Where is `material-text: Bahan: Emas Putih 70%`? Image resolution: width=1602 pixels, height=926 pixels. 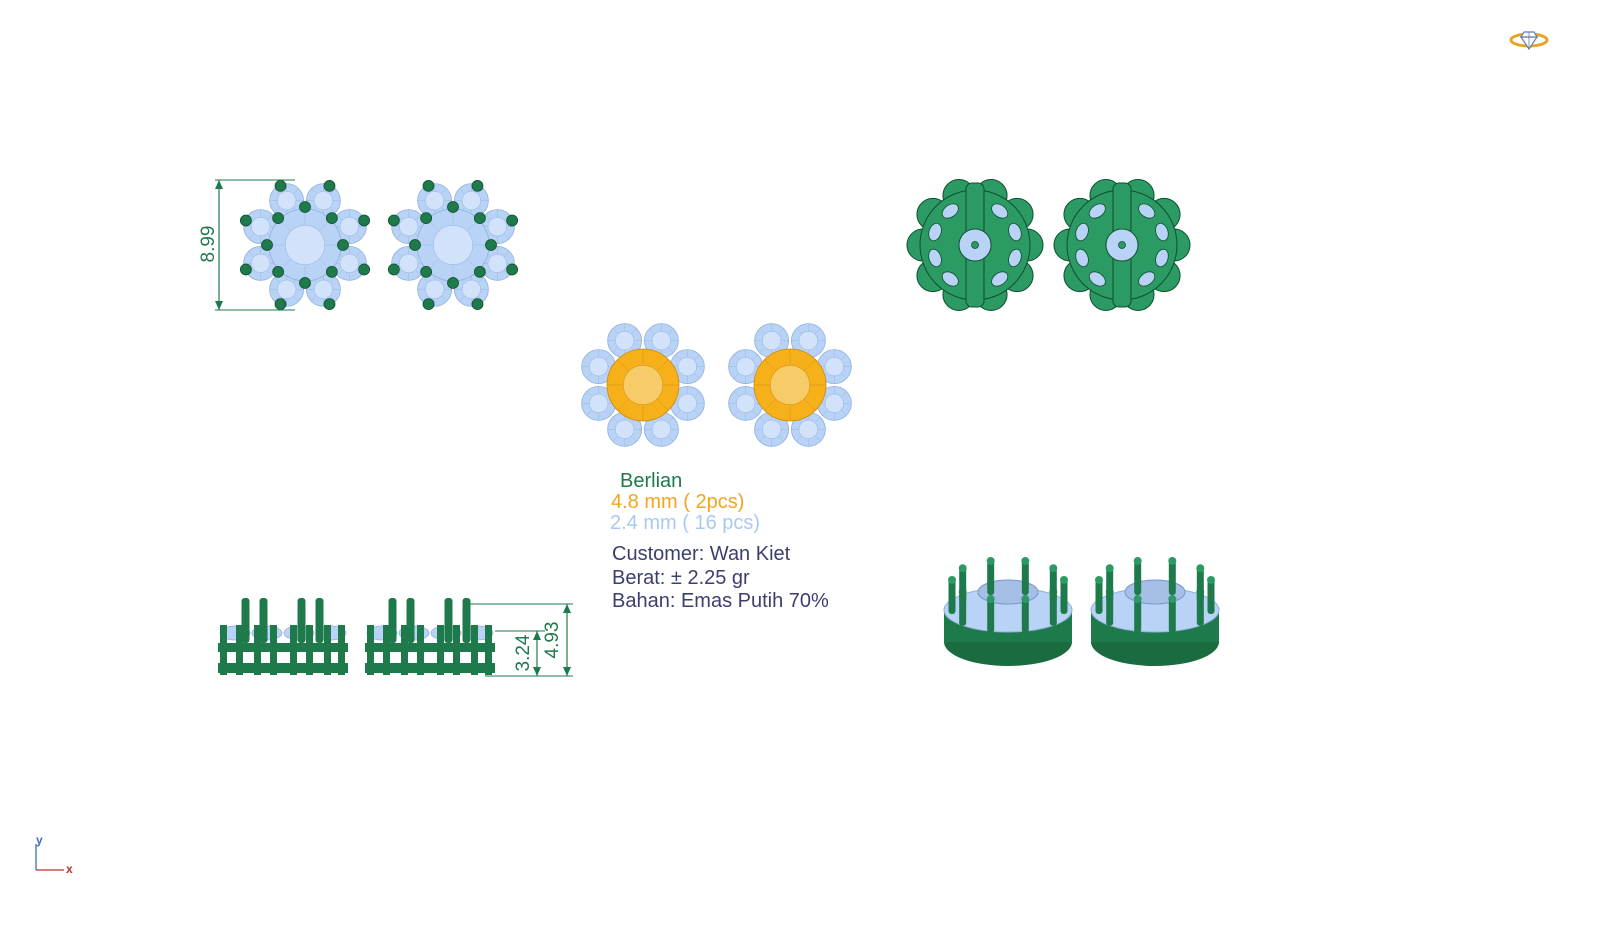 material-text: Bahan: Emas Putih 70% is located at coordinates (720, 601).